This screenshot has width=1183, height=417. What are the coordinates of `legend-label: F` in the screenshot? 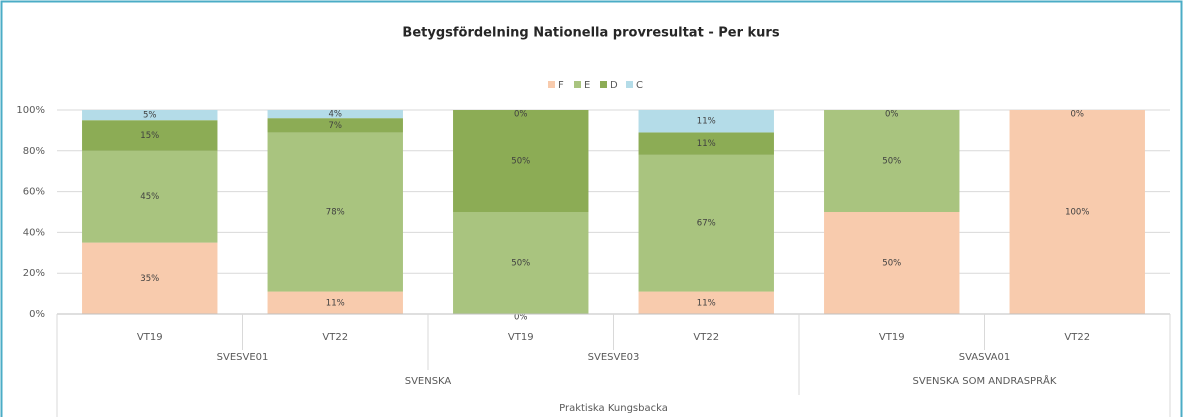 It's located at (561, 85).